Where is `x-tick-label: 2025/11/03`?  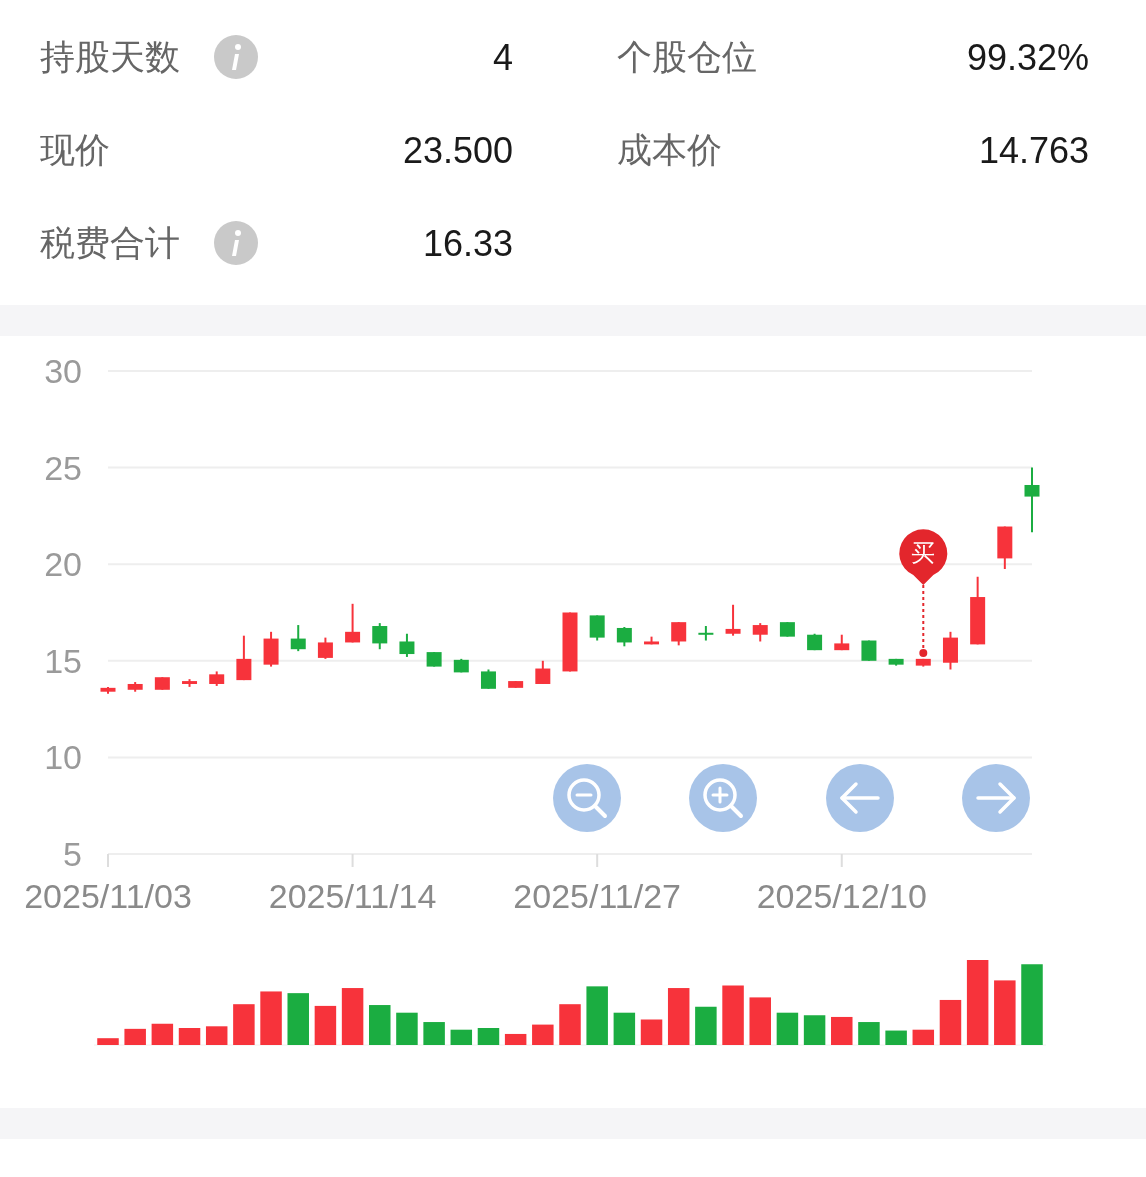
x-tick-label: 2025/11/03 is located at coordinates (108, 895).